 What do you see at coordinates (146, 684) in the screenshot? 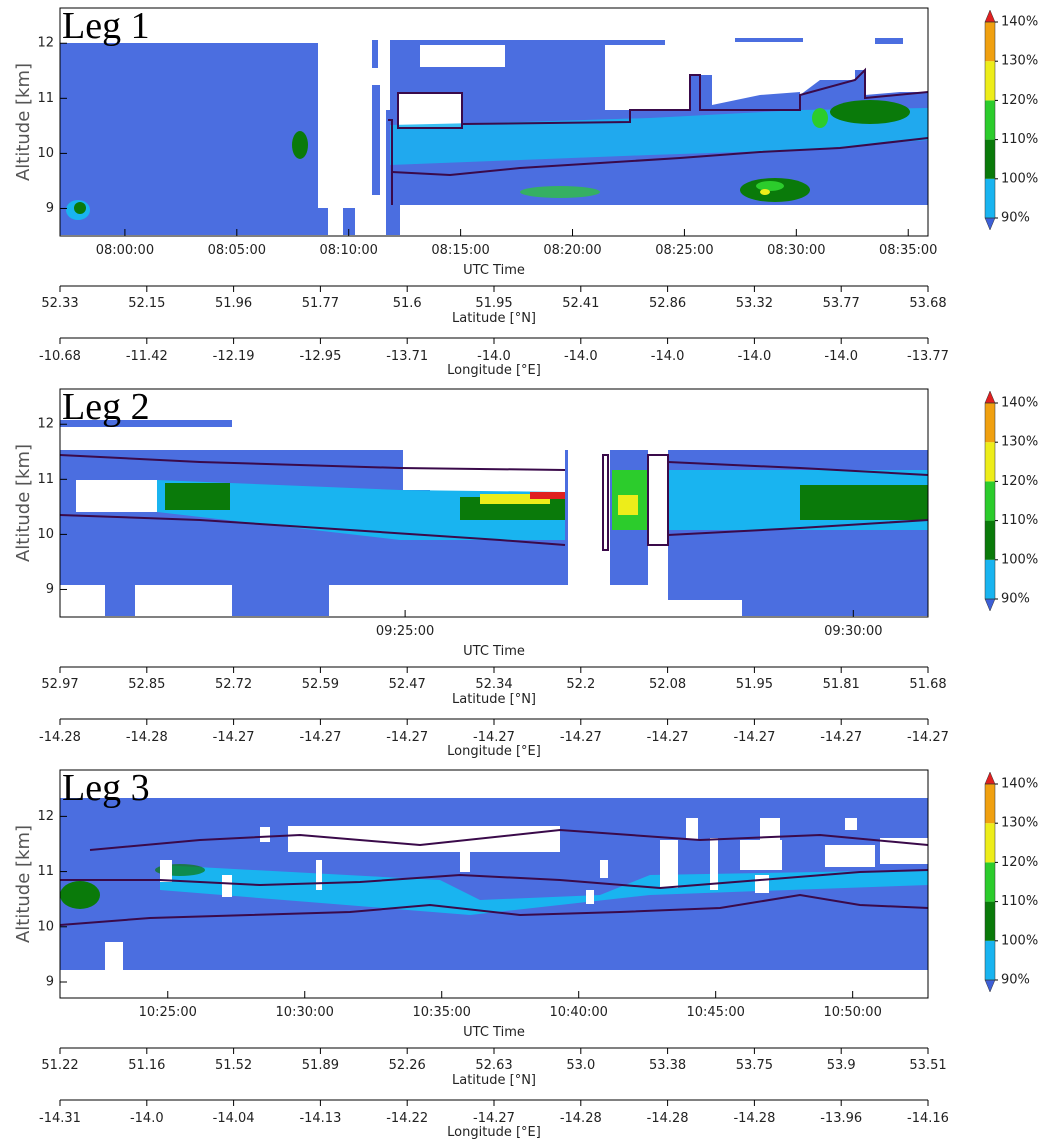
I see `lat-tick-label: 52.85` at bounding box center [146, 684].